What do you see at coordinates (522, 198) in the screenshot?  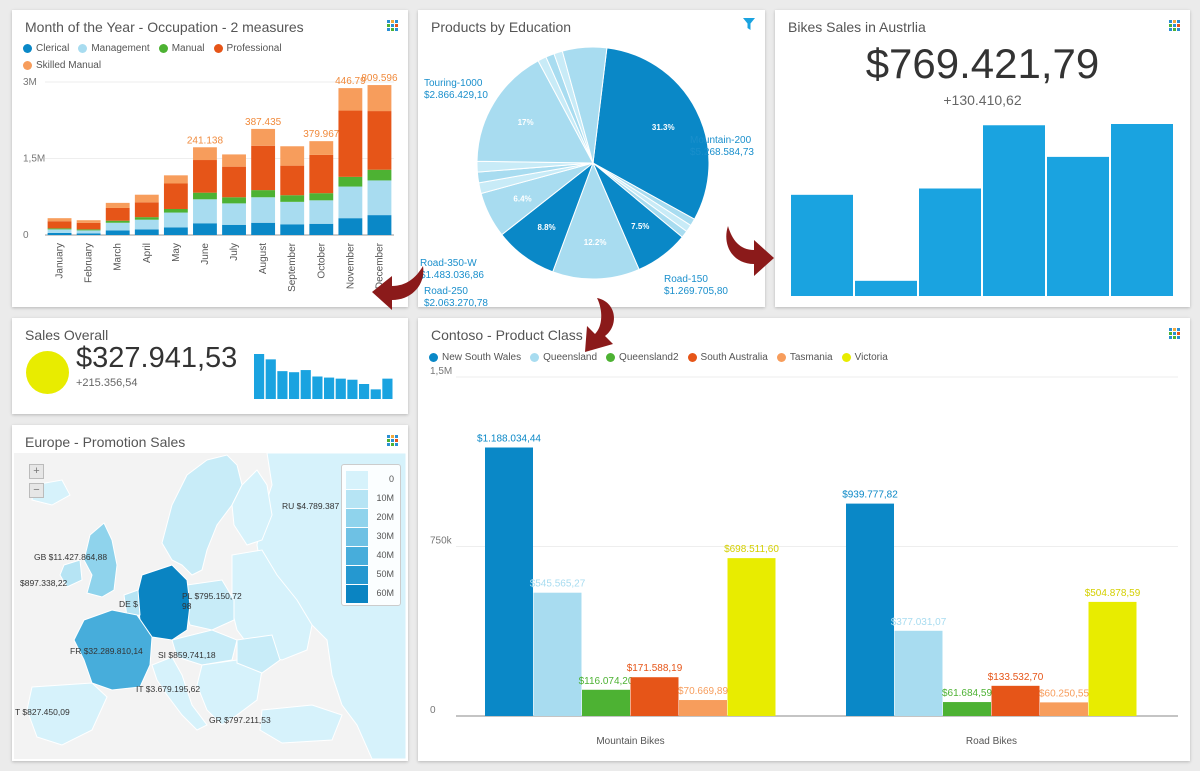 I see `slice-label: 6.4%` at bounding box center [522, 198].